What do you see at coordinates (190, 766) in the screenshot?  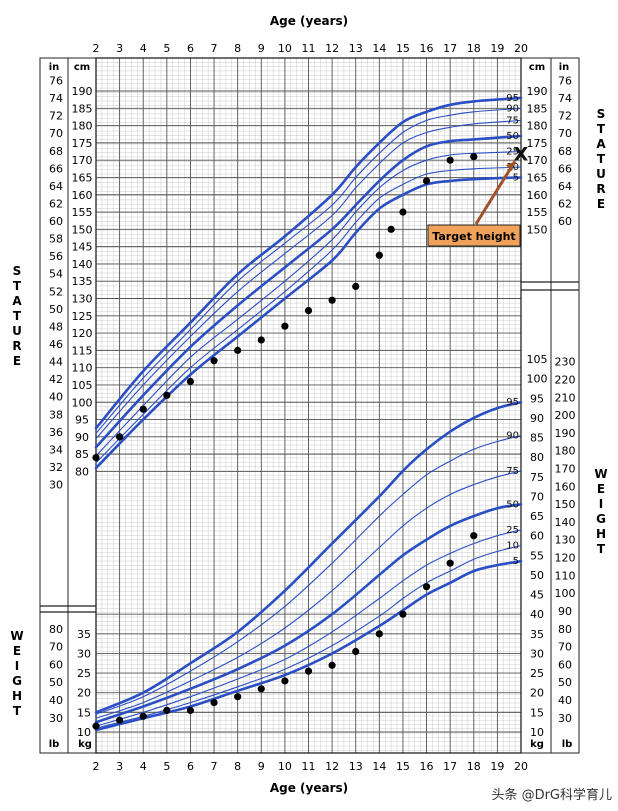 I see `x-tick-label: 6` at bounding box center [190, 766].